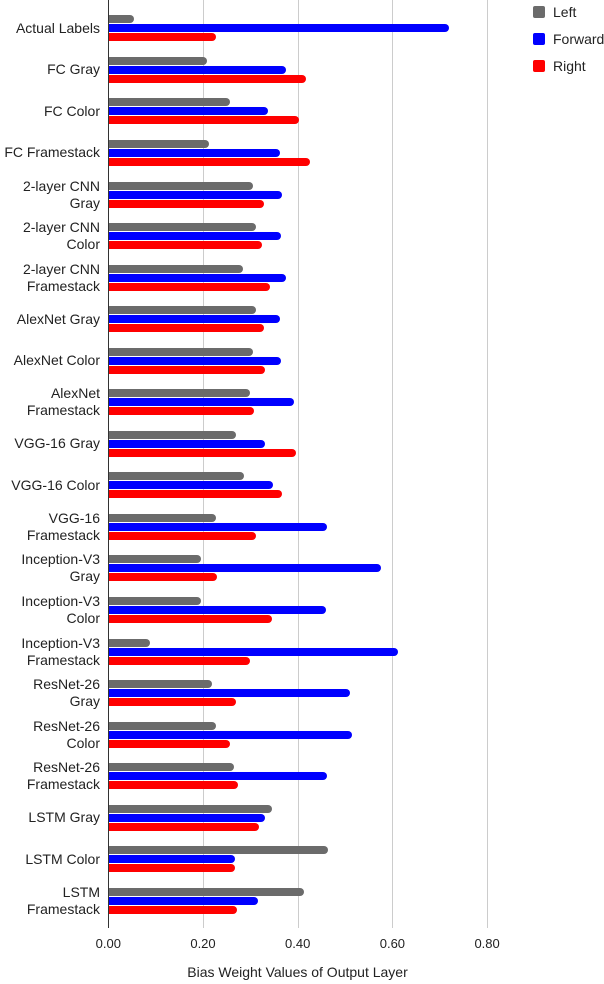 Image resolution: width=604 pixels, height=984 pixels. Describe the element at coordinates (63, 776) in the screenshot. I see `y-category-label: ResNet-26 Framestack` at that location.